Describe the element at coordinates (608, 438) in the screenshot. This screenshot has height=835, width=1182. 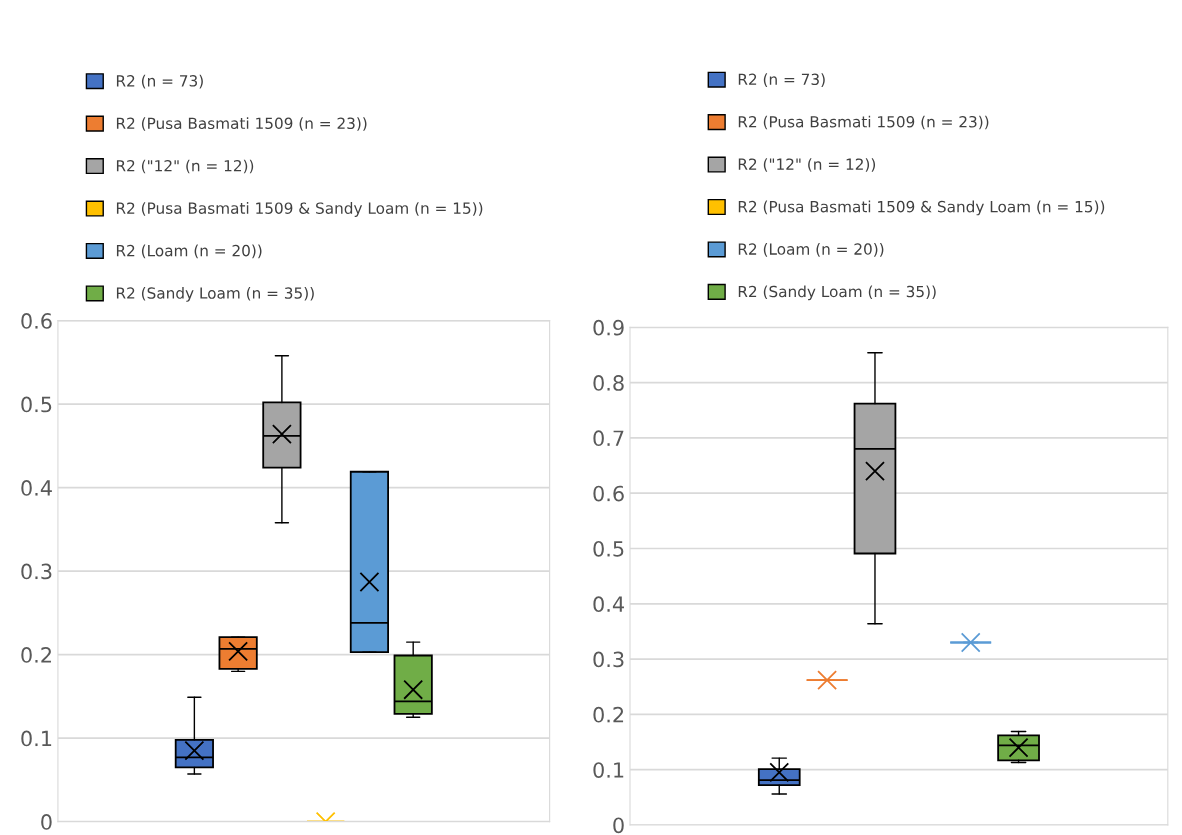
I see `y-tick-label: 0.7` at that location.